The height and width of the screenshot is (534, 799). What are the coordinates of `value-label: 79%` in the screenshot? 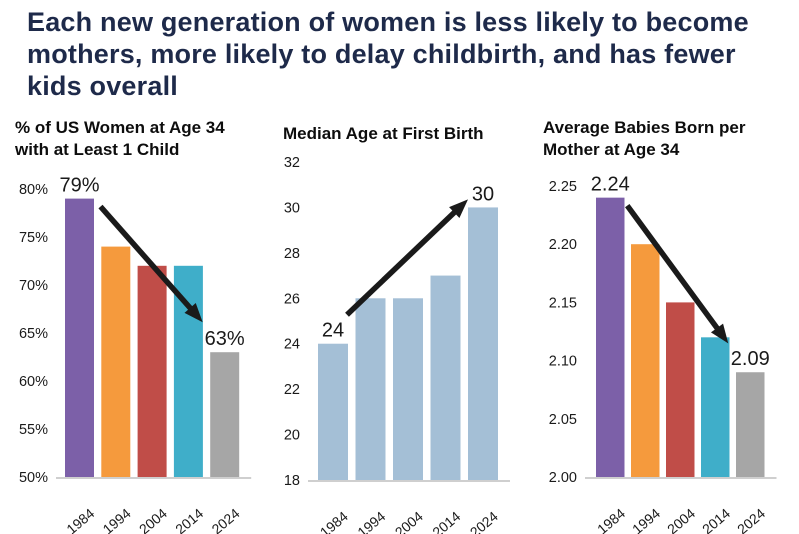 It's located at (79, 186).